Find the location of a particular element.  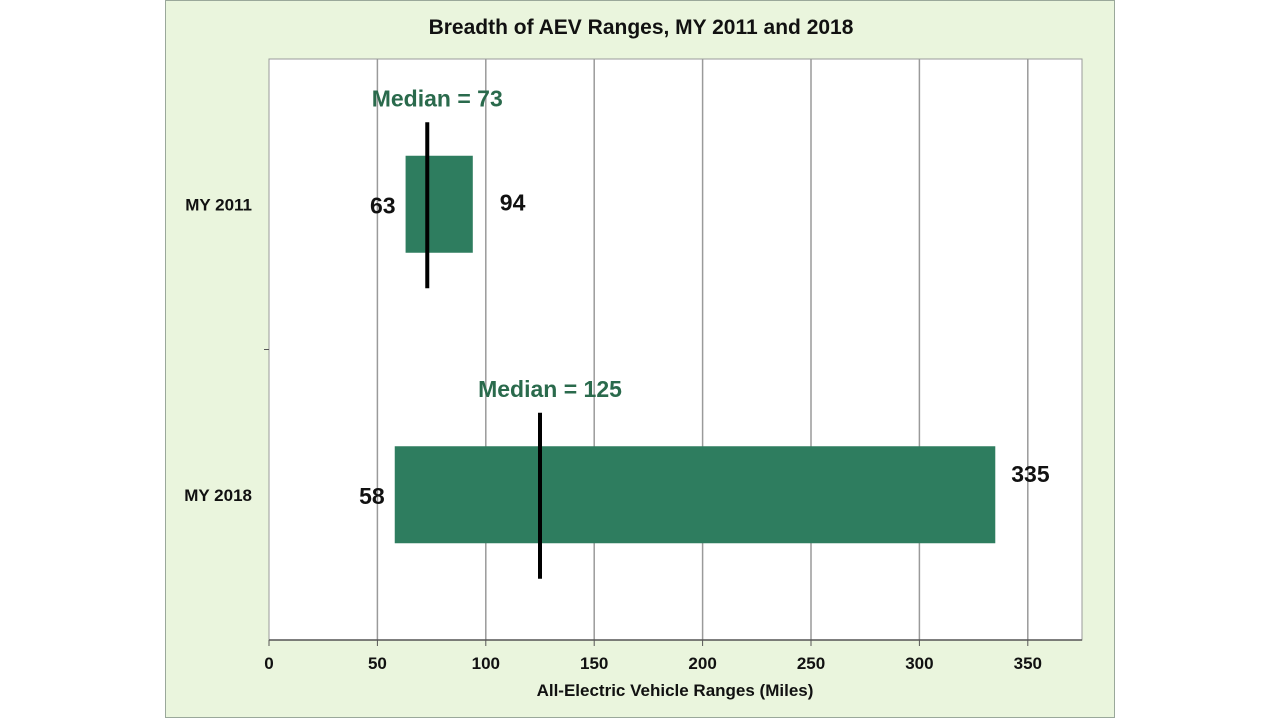

max-value-label-my-2018: 335 is located at coordinates (1030, 474).